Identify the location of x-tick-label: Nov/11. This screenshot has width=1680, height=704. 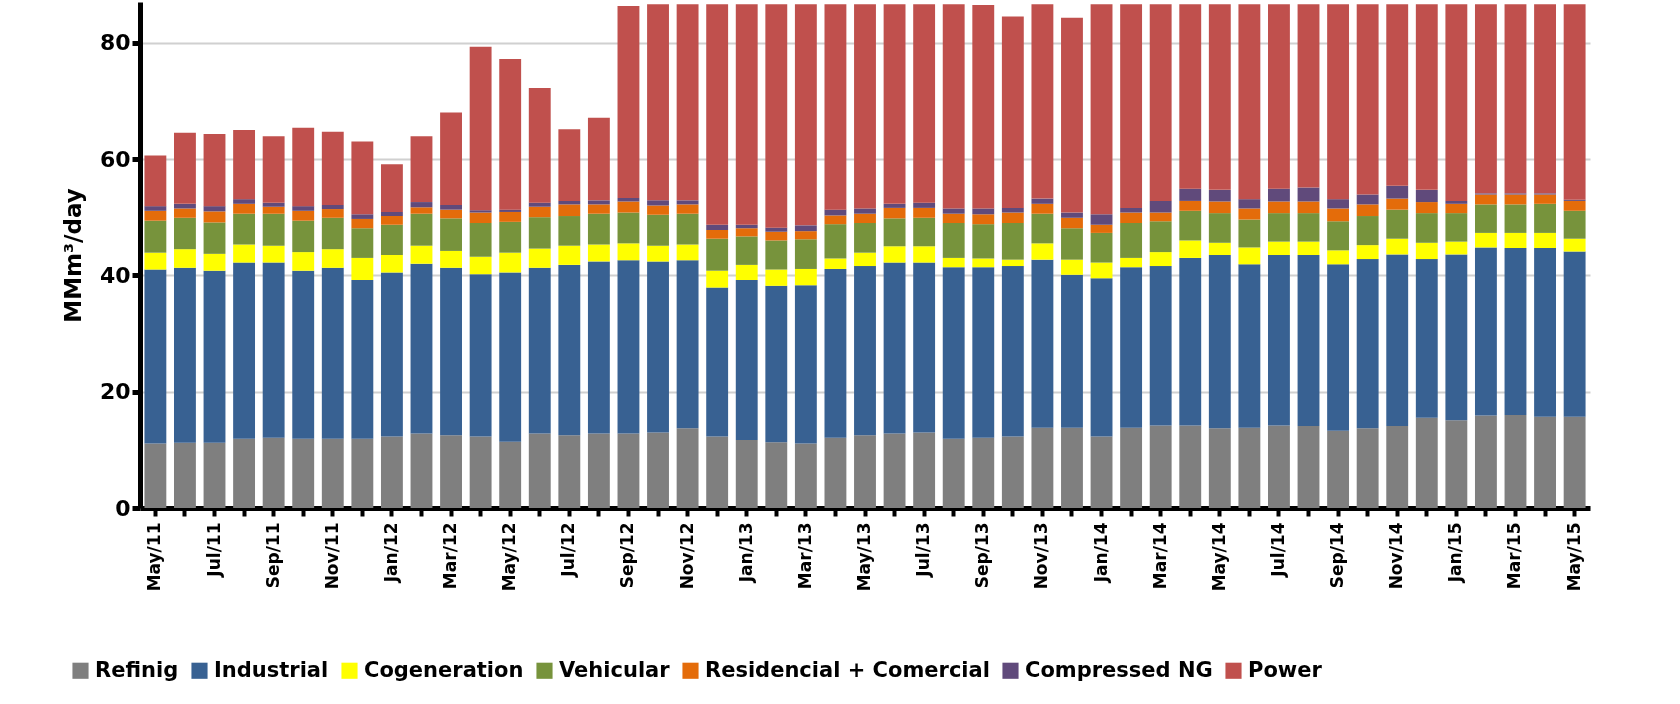
(331, 556).